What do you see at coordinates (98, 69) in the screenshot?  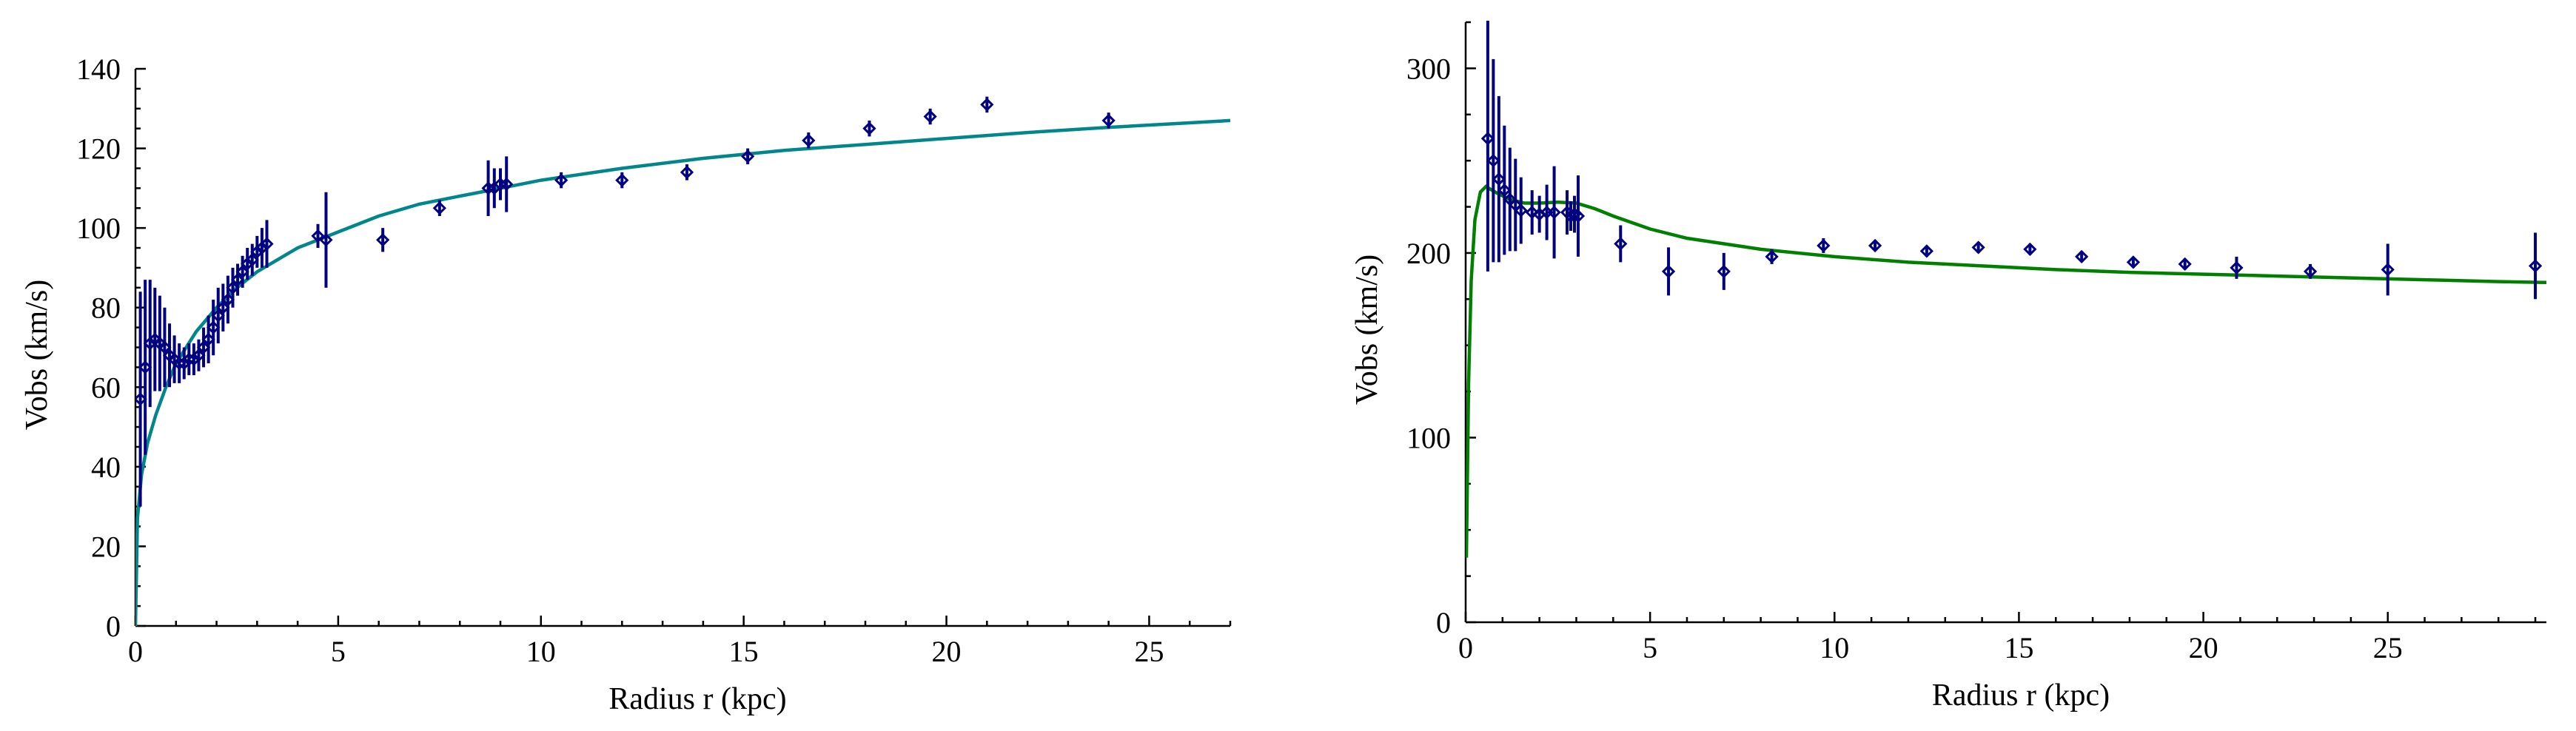 I see `y-tick-label: 140` at bounding box center [98, 69].